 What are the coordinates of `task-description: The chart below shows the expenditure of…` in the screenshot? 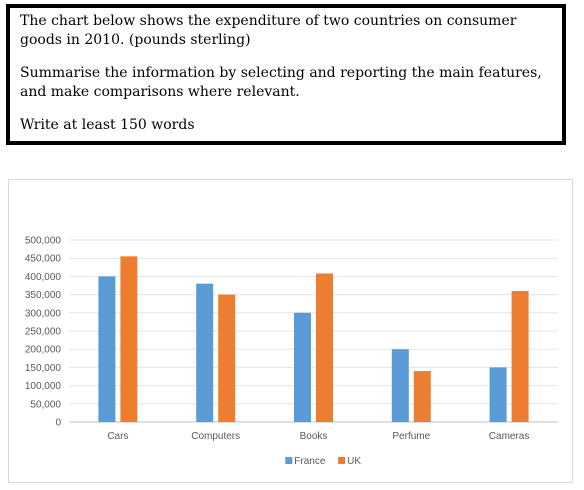 It's located at (268, 30).